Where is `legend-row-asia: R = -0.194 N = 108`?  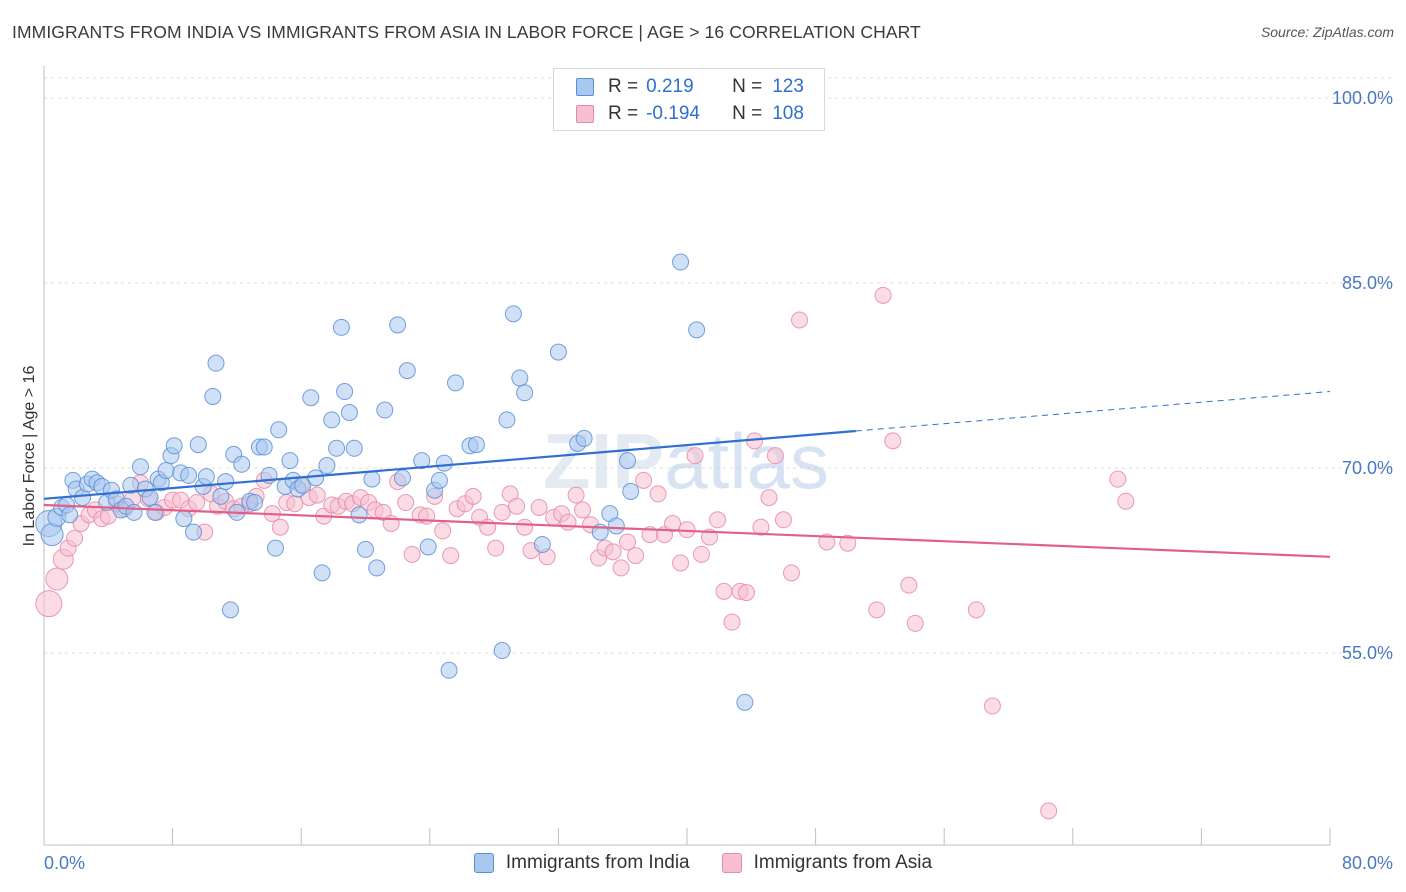 legend-row-asia: R = -0.194 N = 108 is located at coordinates (690, 114).